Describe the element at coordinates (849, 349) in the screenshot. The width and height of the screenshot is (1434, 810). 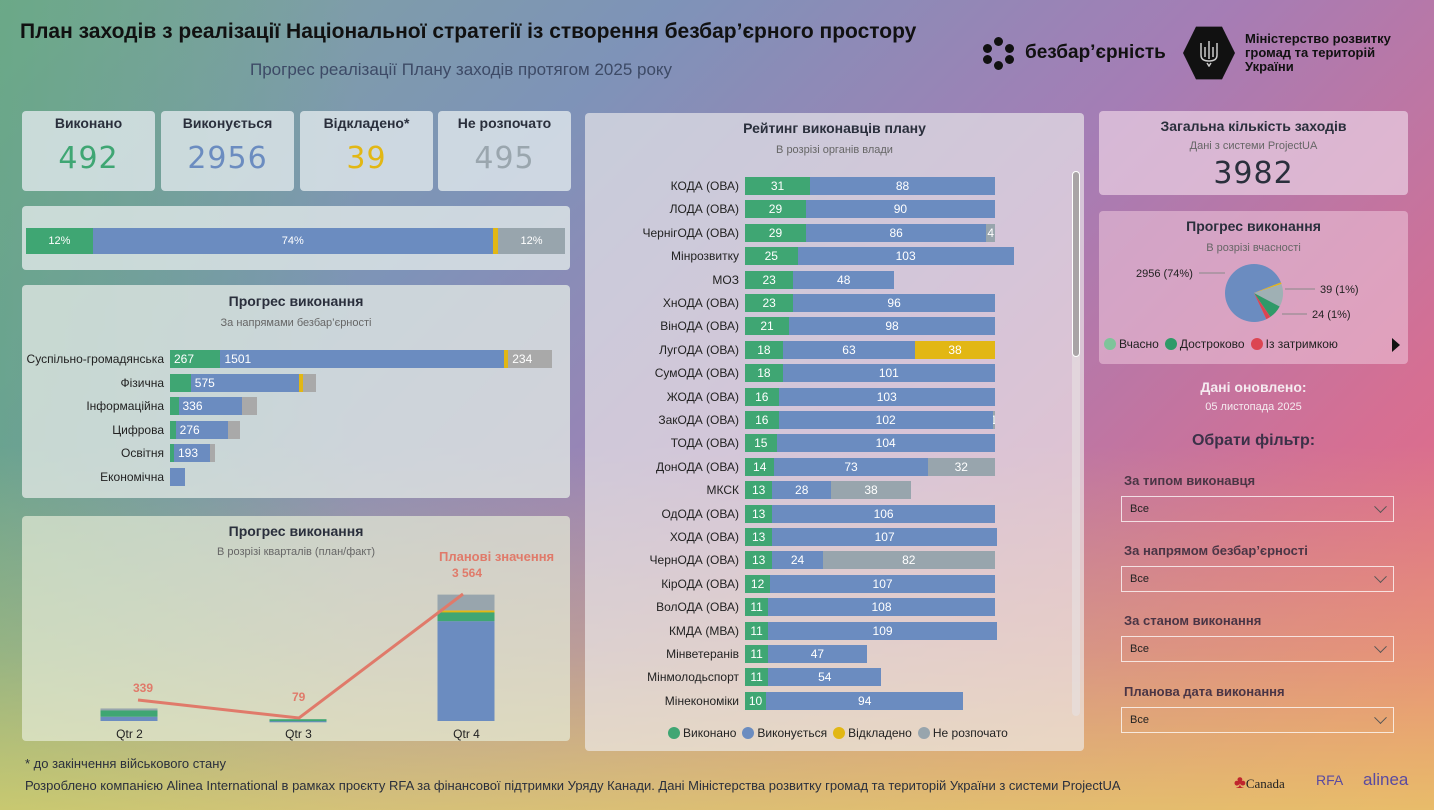
I see `bar-segment-in-progress: 63` at that location.